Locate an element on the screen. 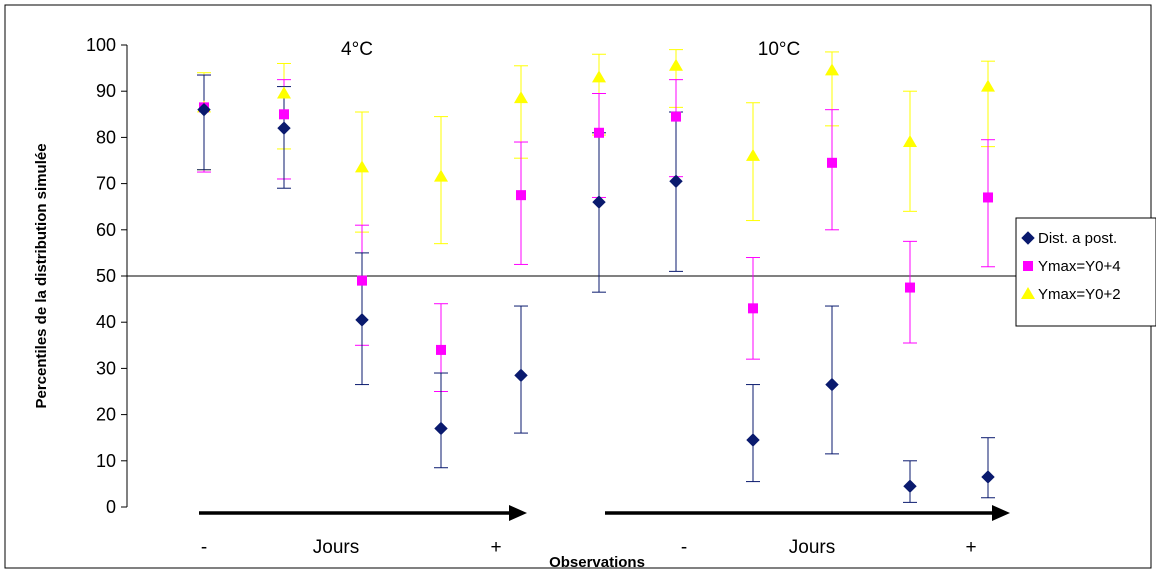 Image resolution: width=1156 pixels, height=578 pixels. y-tick-label: 70 is located at coordinates (106, 184).